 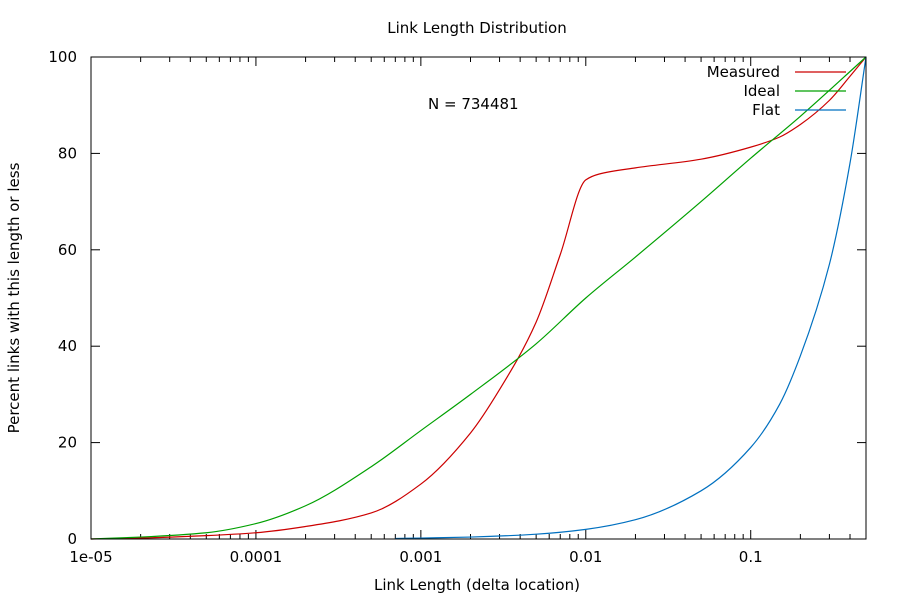 I want to click on x-axis-label: Link Length (delta location), so click(x=477, y=585).